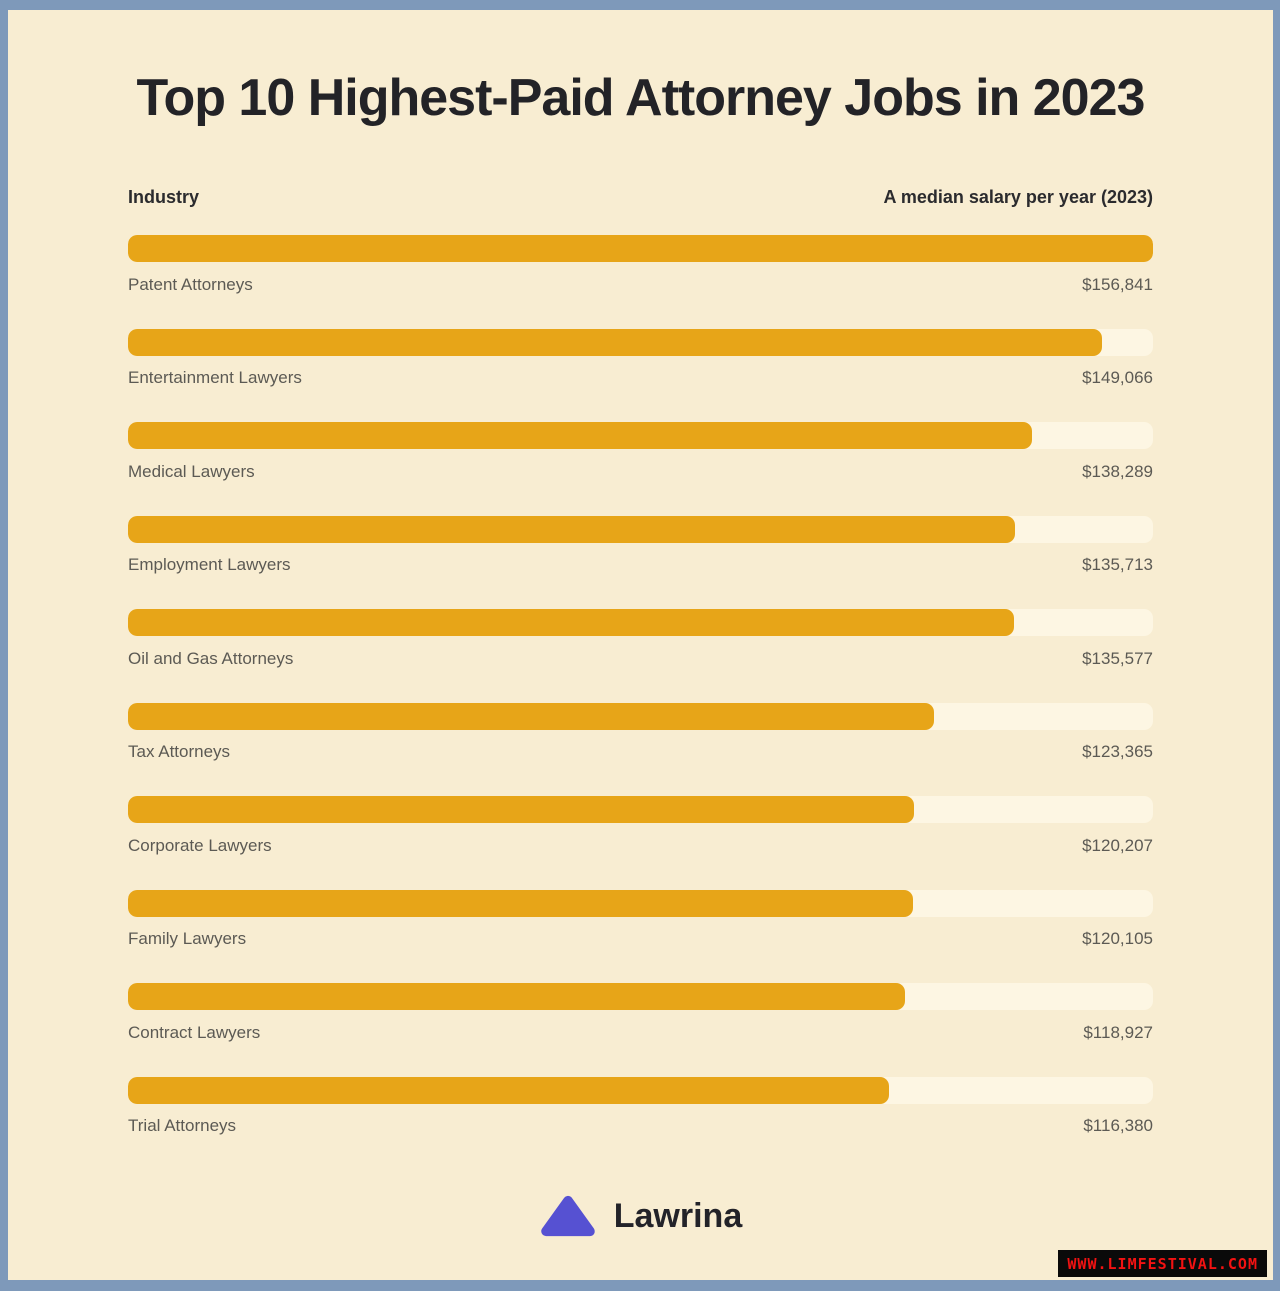 This screenshot has width=1280, height=1291. What do you see at coordinates (640, 197) in the screenshot?
I see `column-headers: Industry A median salary per year (2023)` at bounding box center [640, 197].